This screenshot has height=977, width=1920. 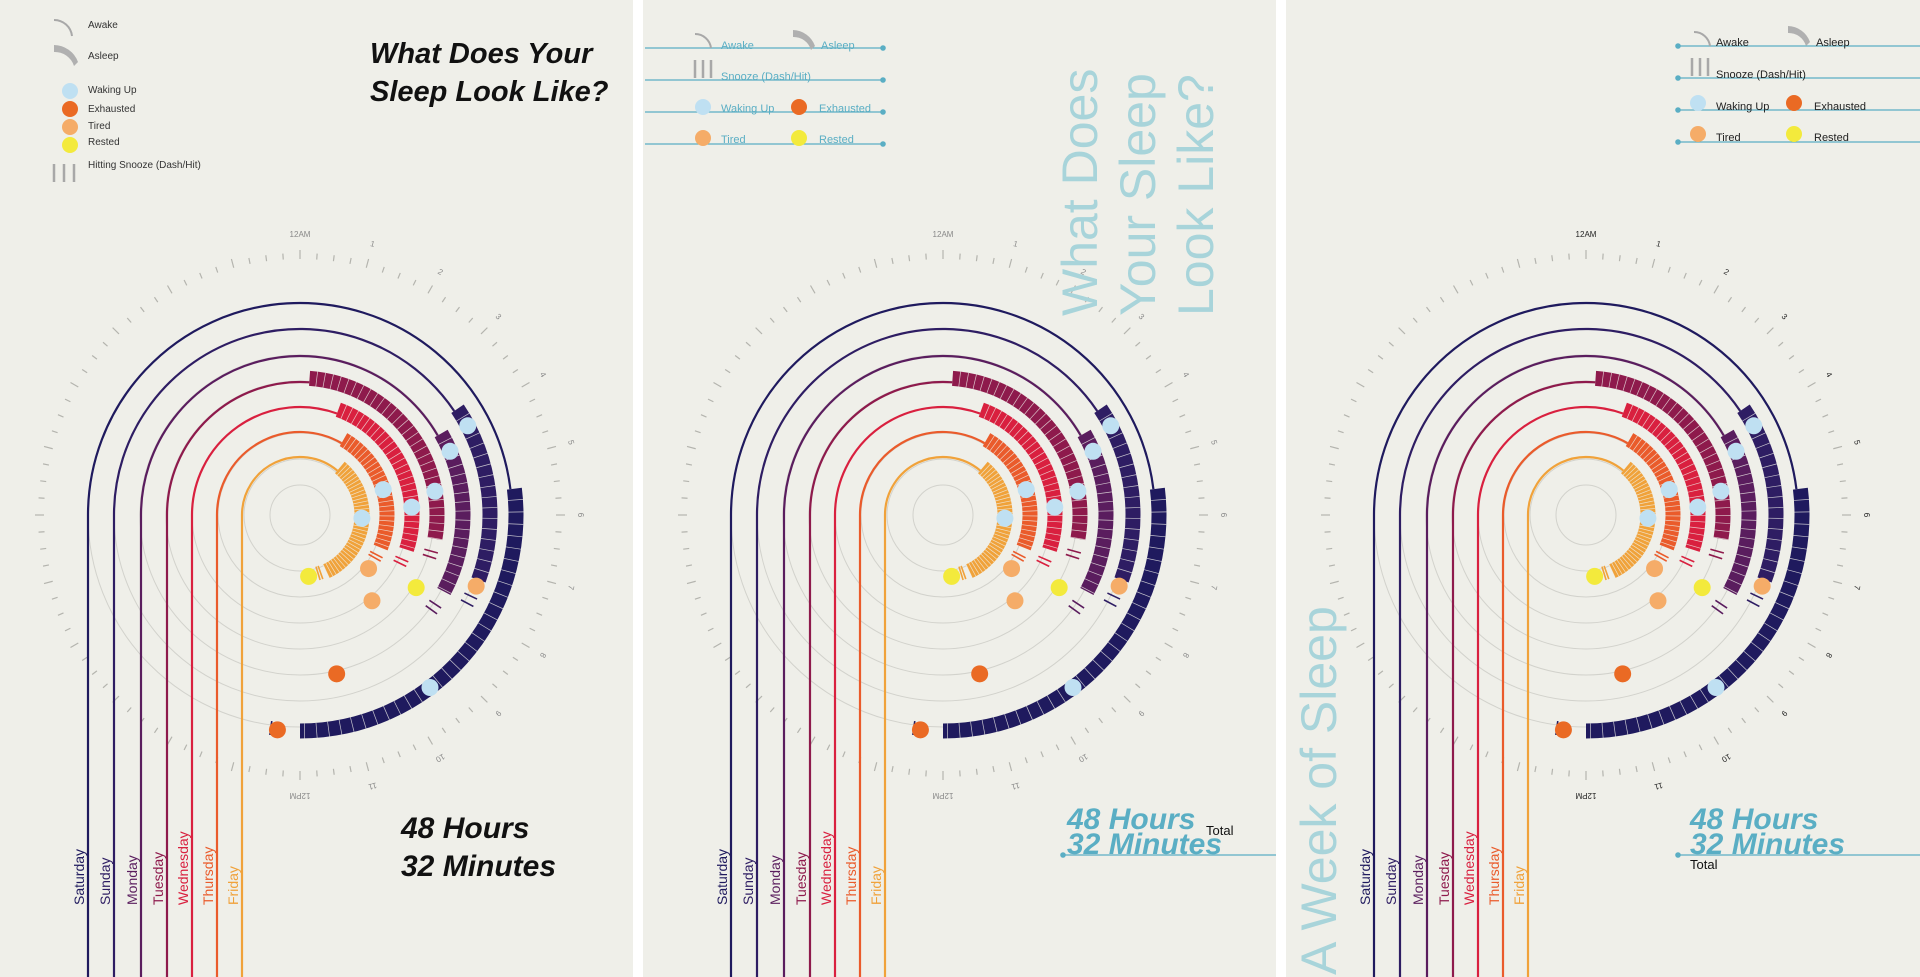 I want to click on day-ring-friday: Friday, so click(x=1583, y=716).